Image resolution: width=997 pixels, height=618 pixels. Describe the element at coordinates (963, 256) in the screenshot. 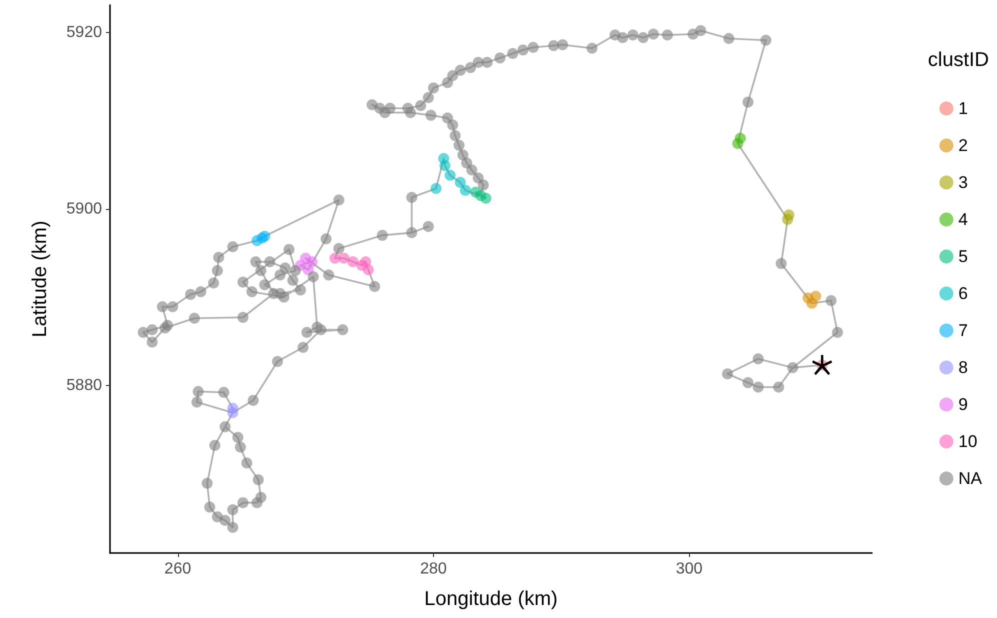

I see `legend-label: 5` at that location.